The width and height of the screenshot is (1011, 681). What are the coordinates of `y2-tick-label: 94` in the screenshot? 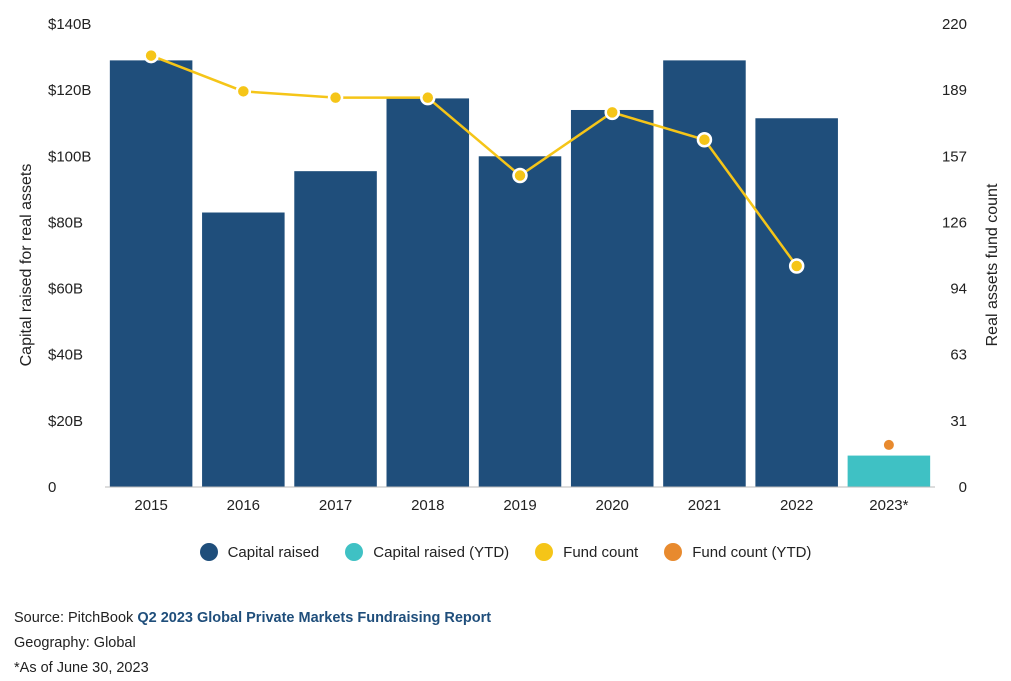 It's located at (958, 289).